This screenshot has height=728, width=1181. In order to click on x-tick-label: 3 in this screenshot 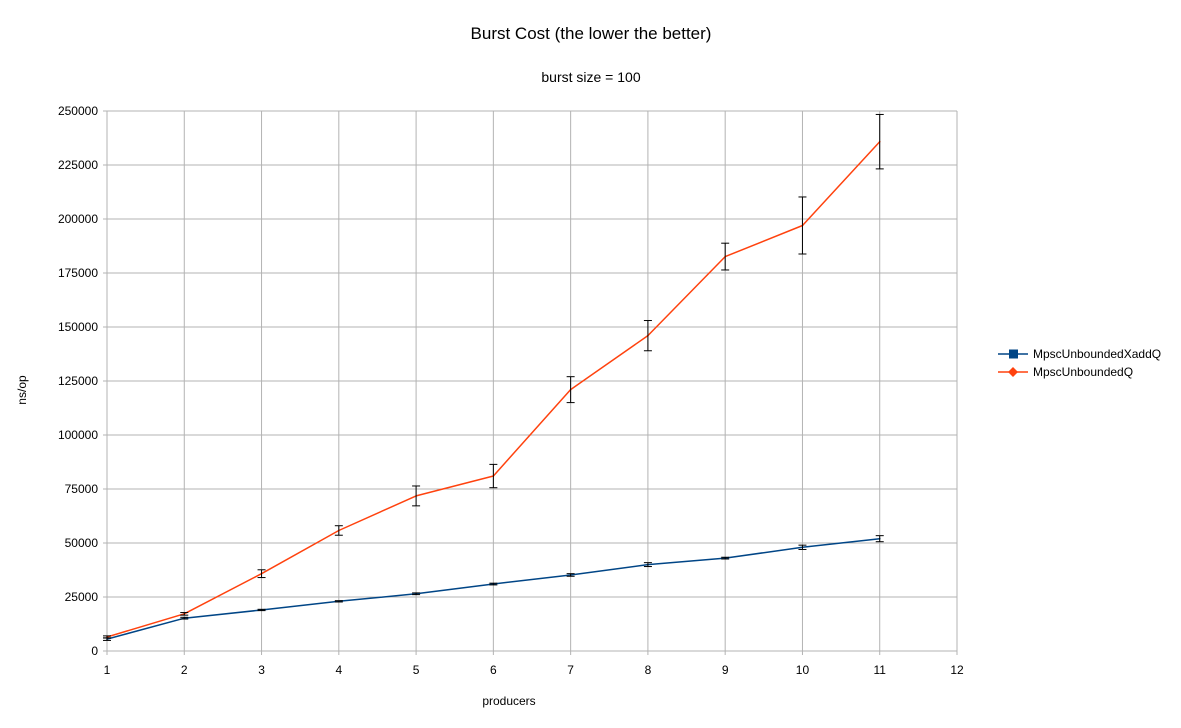, I will do `click(261, 670)`.